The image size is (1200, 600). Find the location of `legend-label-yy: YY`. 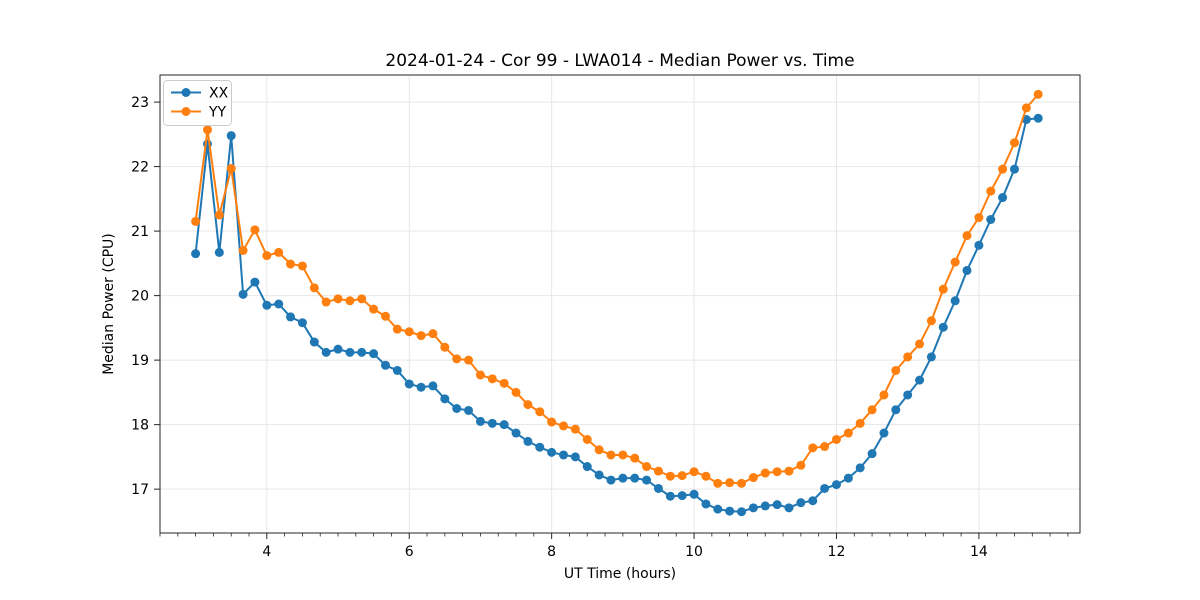

legend-label-yy: YY is located at coordinates (217, 113).